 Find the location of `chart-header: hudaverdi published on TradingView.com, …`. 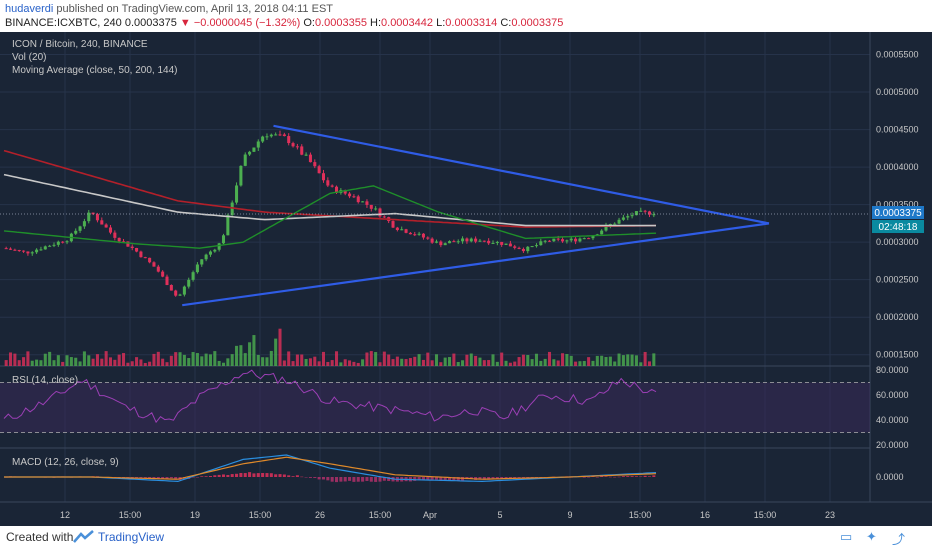

chart-header: hudaverdi published on TradingView.com, … is located at coordinates (466, 16).